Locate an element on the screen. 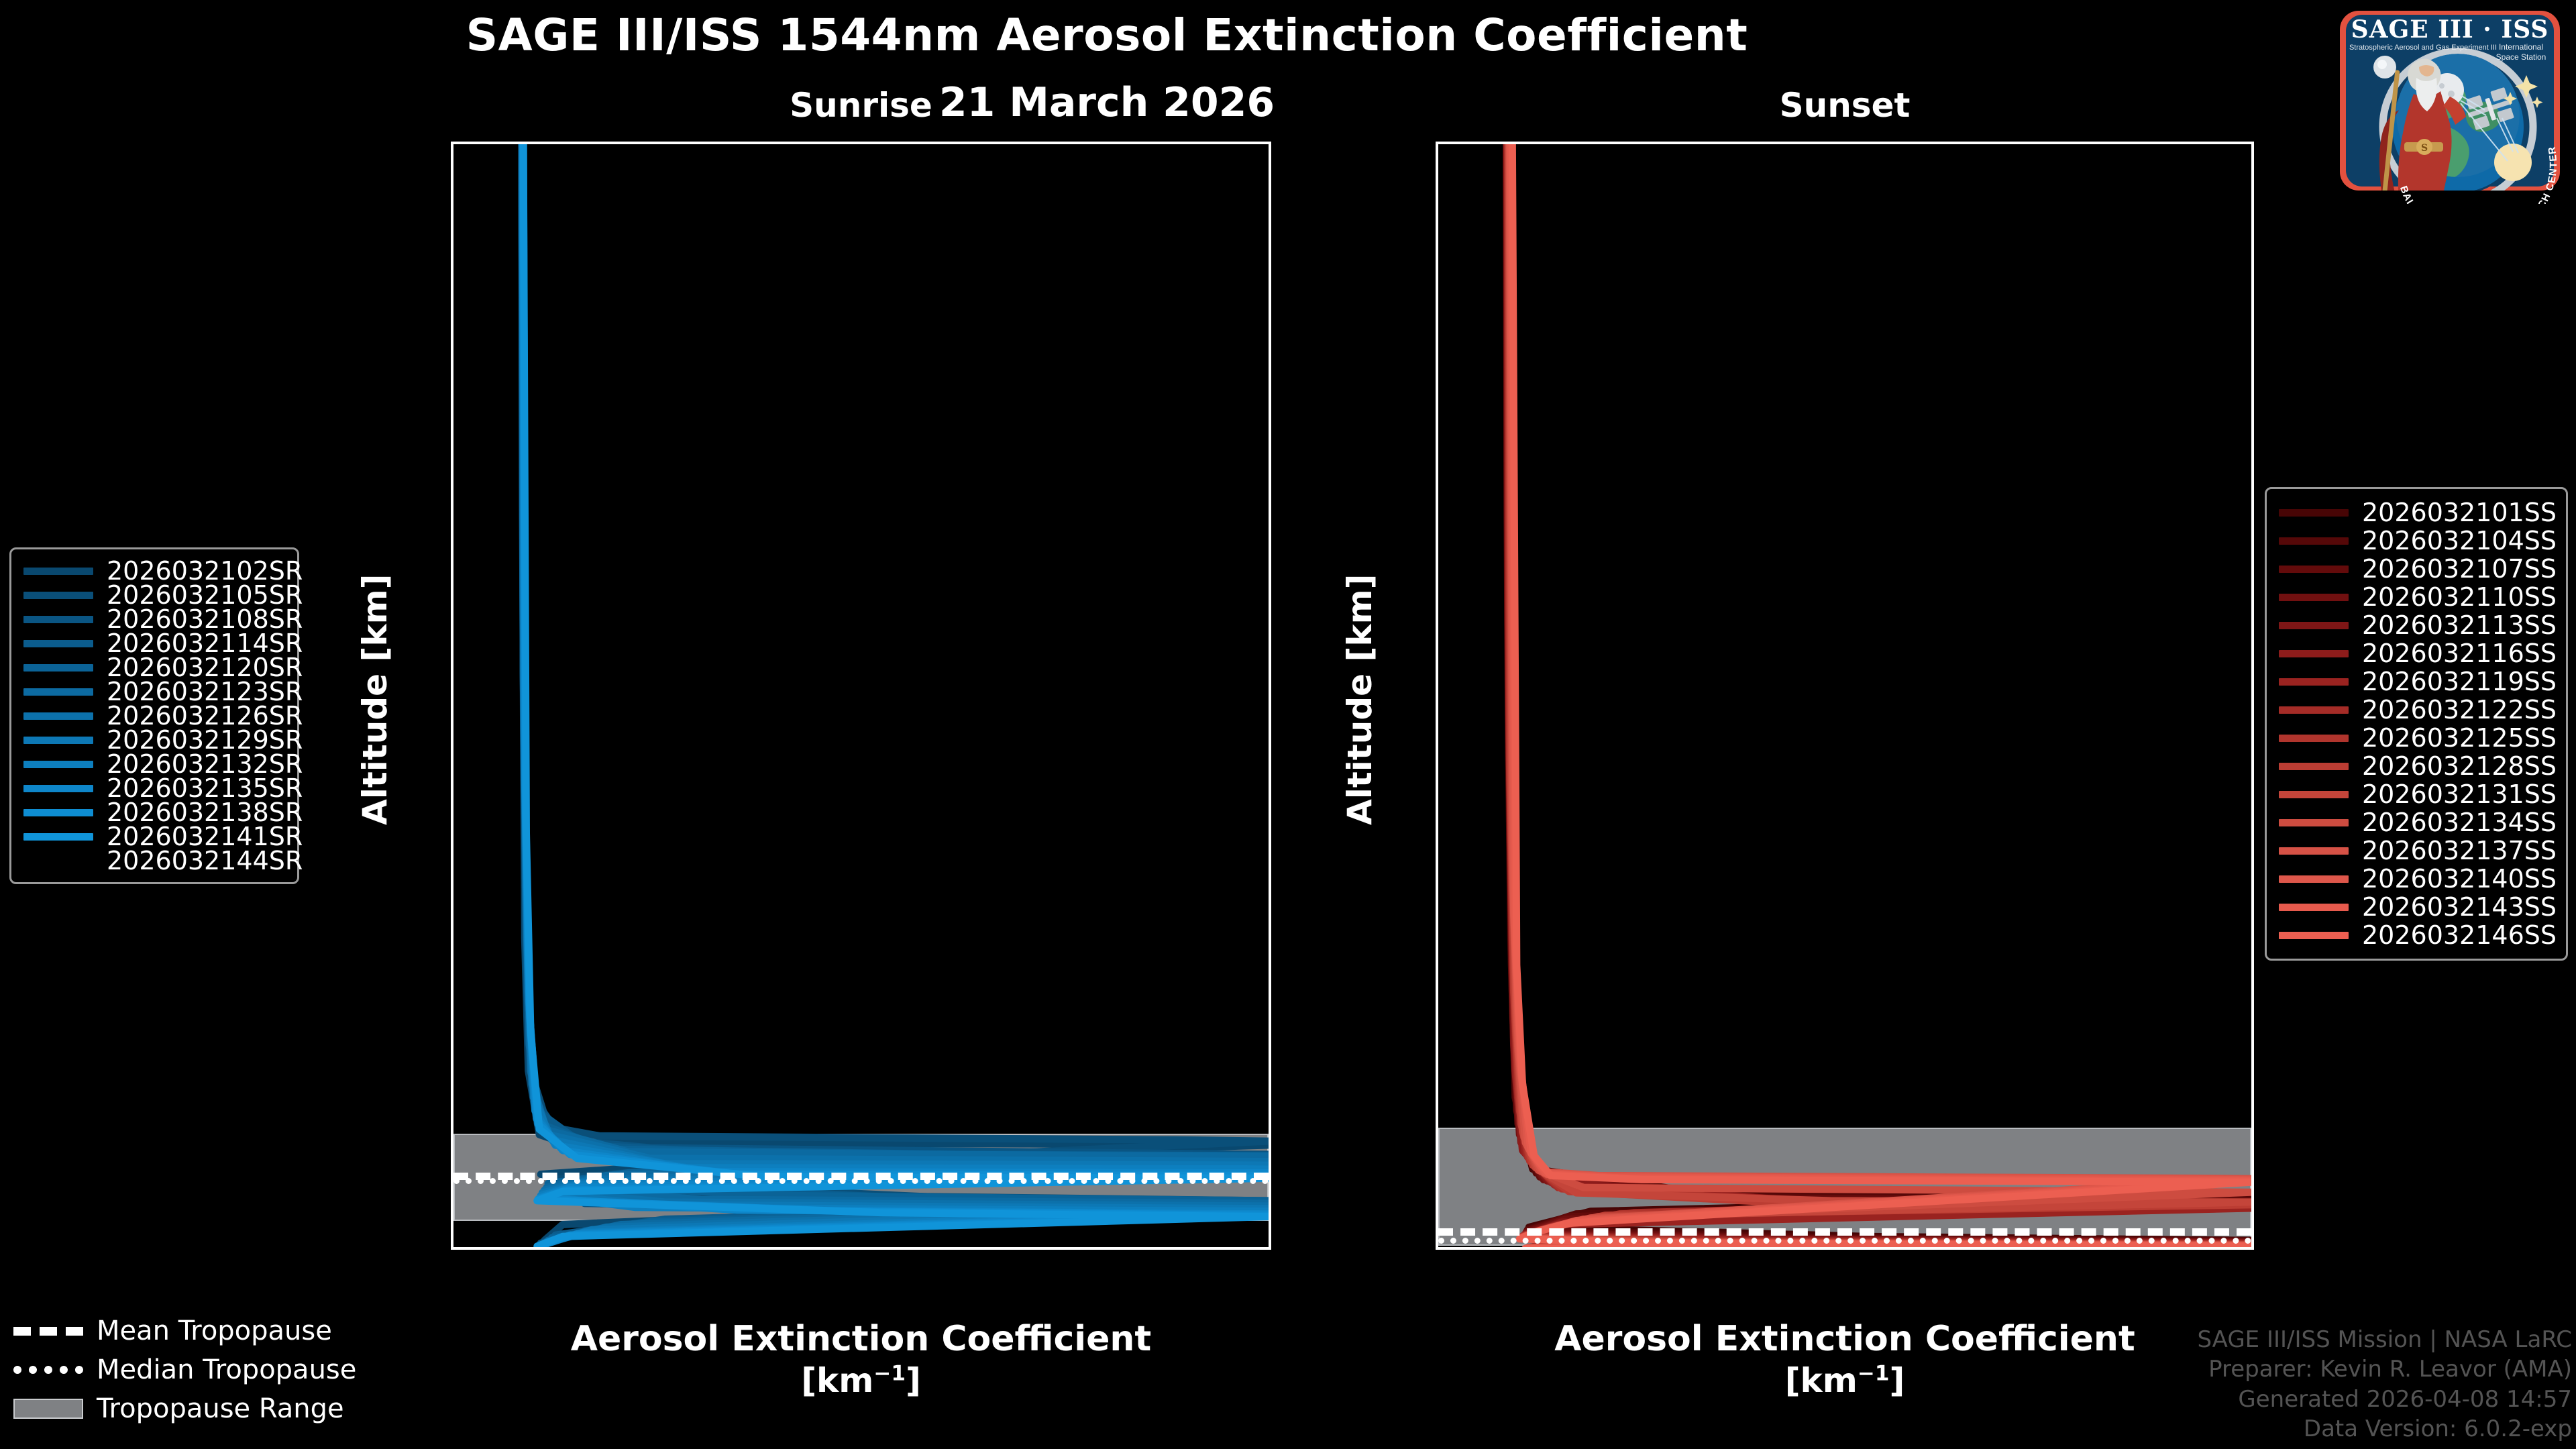  legend-sunrise-item: 2026032126SR is located at coordinates (163, 716).